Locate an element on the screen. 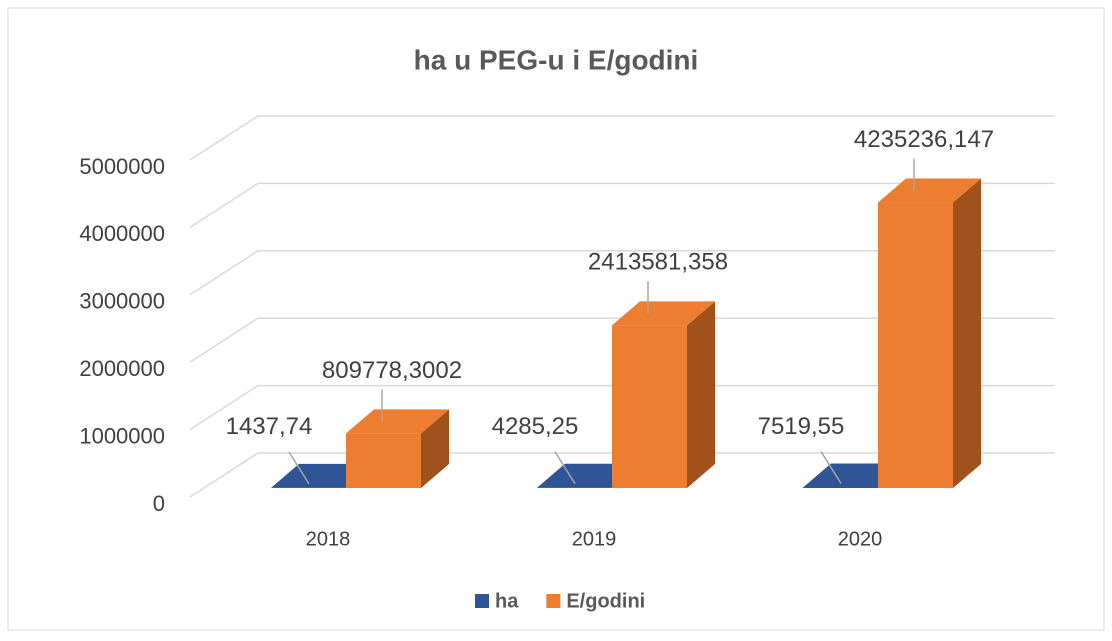 The height and width of the screenshot is (641, 1112). data-label: 4235236,147 is located at coordinates (924, 139).